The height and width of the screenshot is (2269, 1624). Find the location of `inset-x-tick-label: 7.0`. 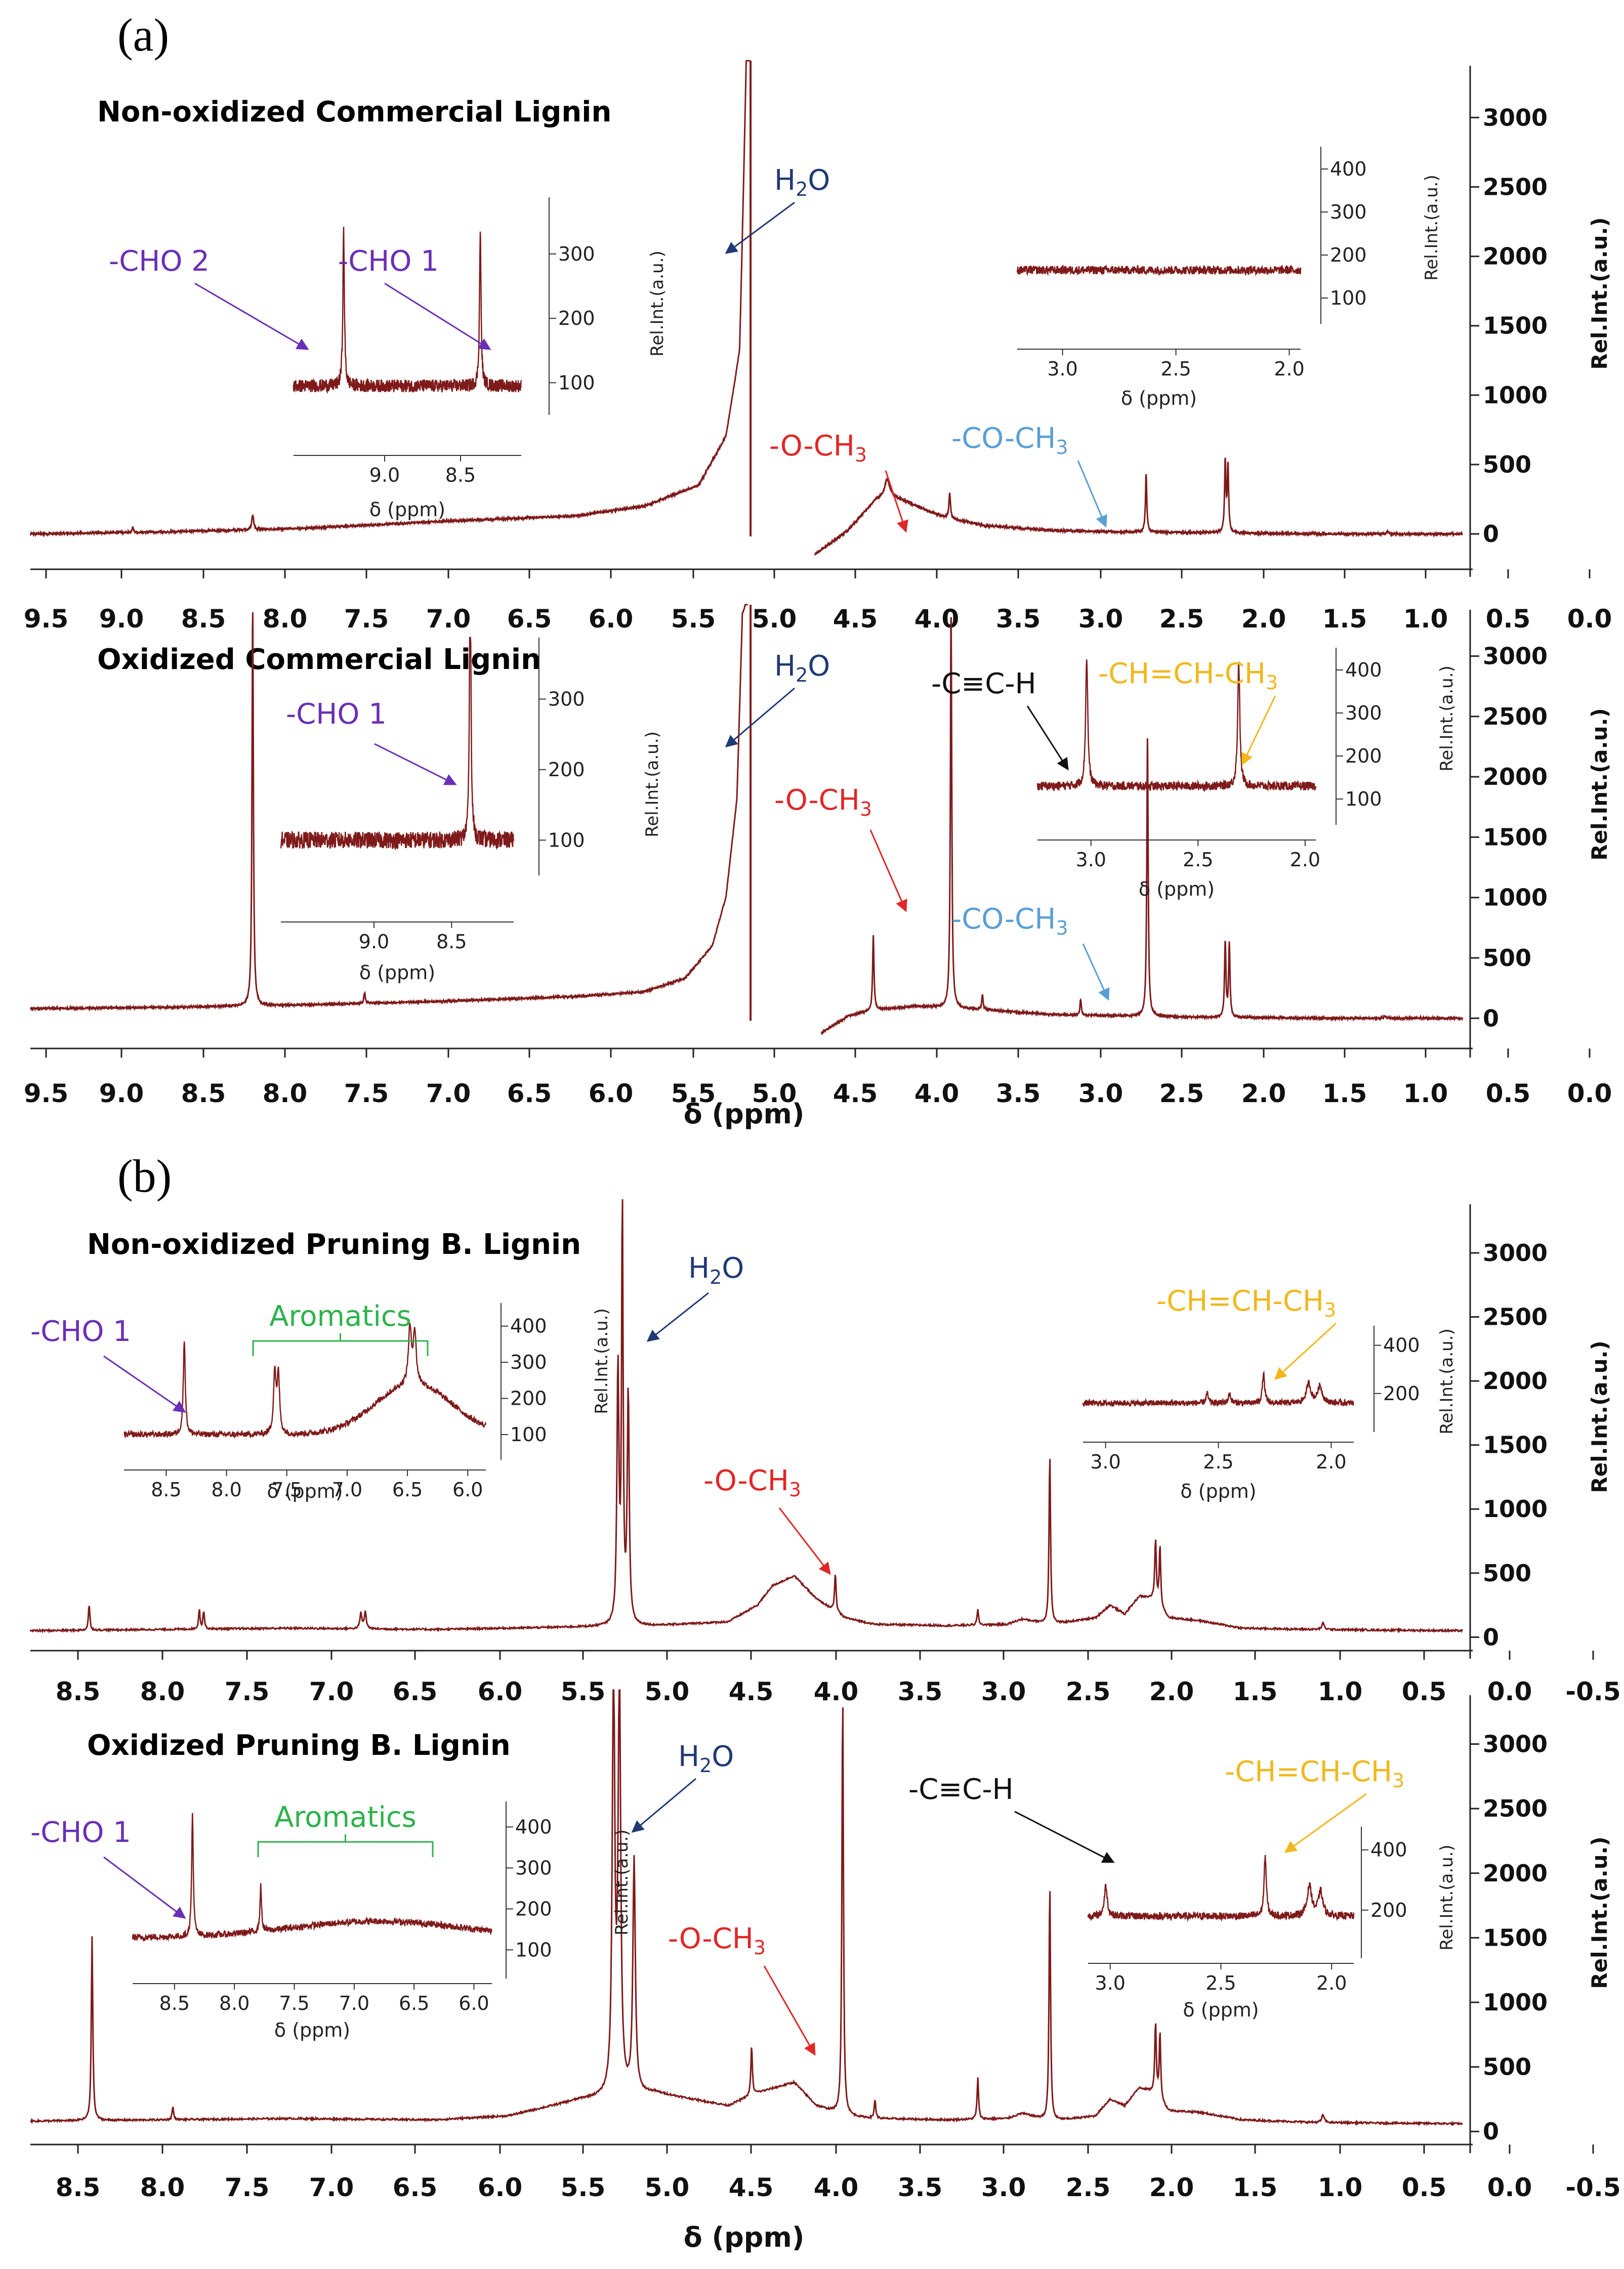

inset-x-tick-label: 7.0 is located at coordinates (354, 2003).